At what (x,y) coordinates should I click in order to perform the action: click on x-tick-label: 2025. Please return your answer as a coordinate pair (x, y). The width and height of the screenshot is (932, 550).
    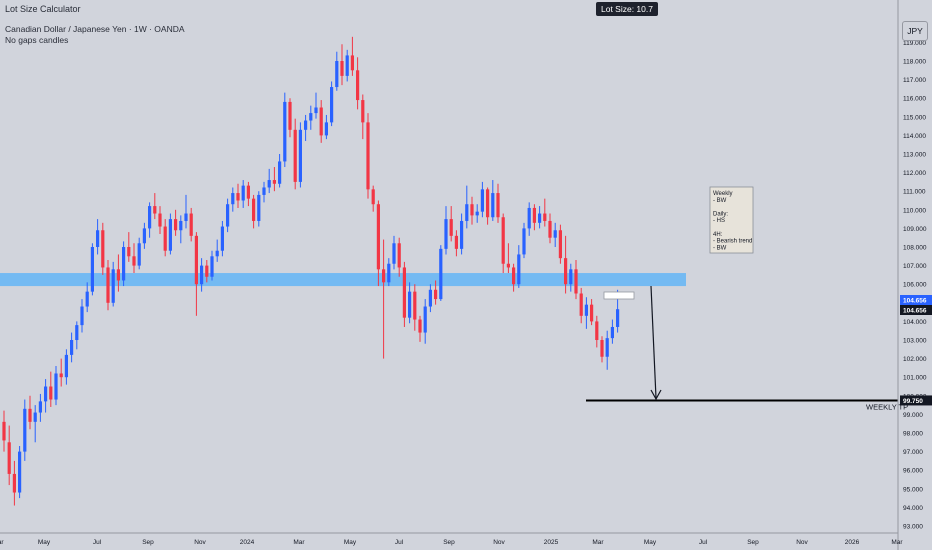
    Looking at the image, I should click on (551, 542).